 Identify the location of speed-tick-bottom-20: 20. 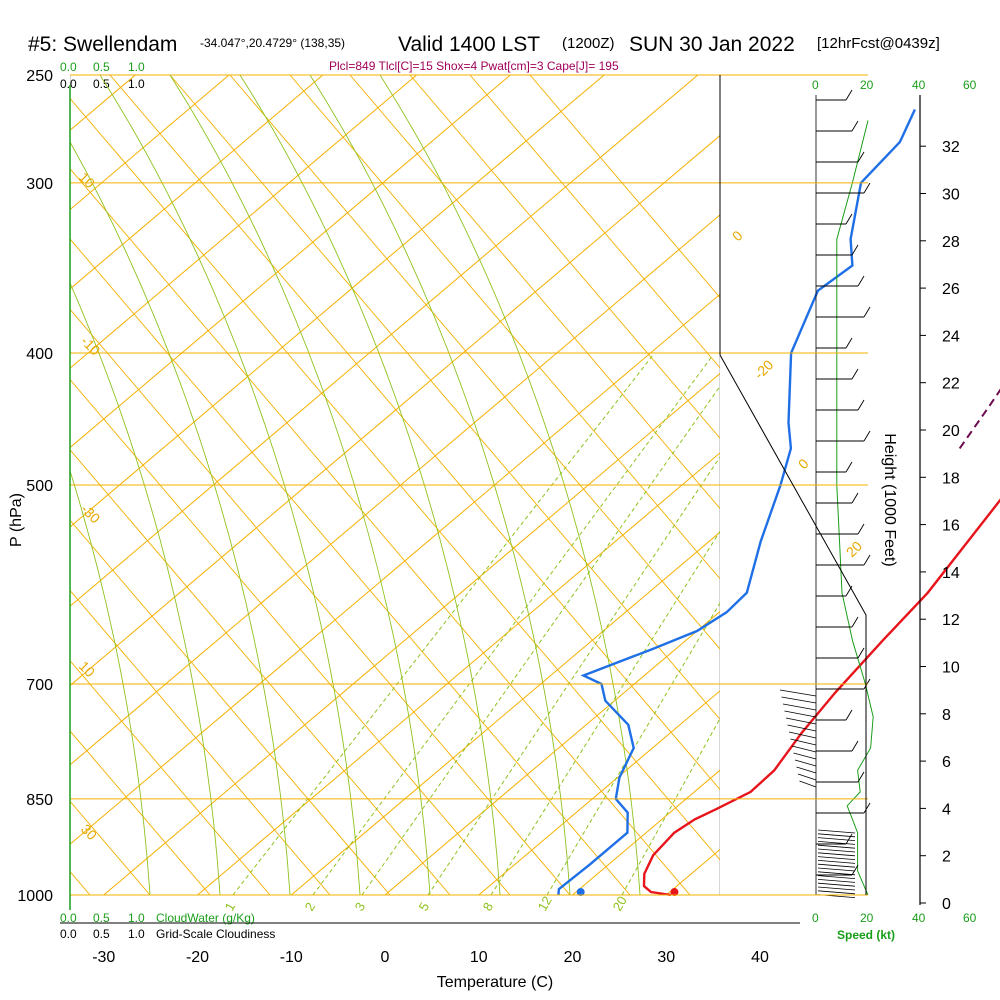
(867, 918).